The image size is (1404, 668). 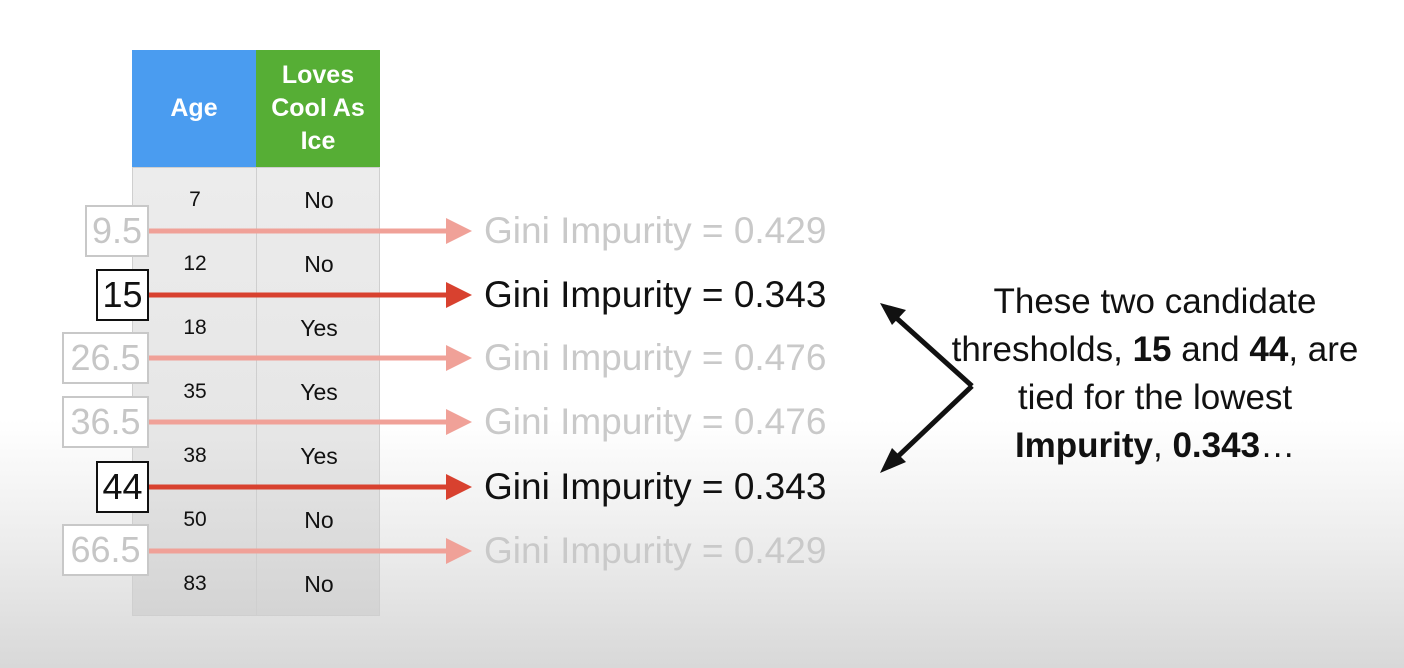 What do you see at coordinates (122, 295) in the screenshot?
I see `threshold-box-highlighted: 15` at bounding box center [122, 295].